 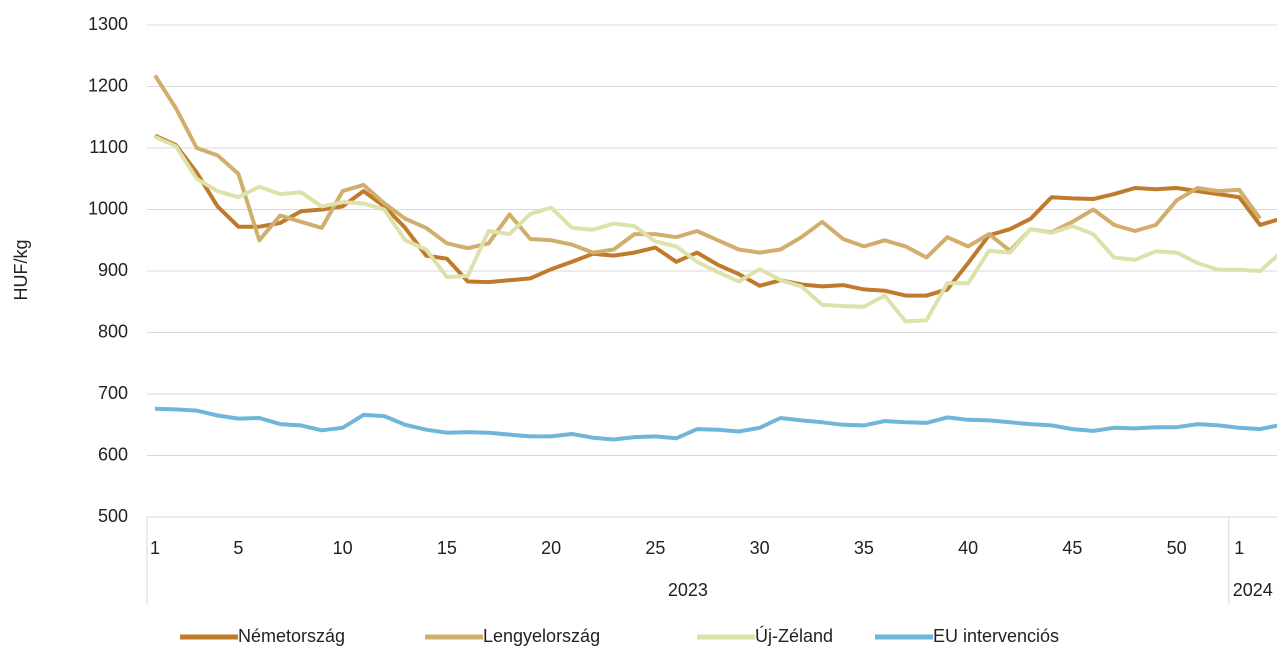 What do you see at coordinates (113, 270) in the screenshot?
I see `y-tick-label: 900` at bounding box center [113, 270].